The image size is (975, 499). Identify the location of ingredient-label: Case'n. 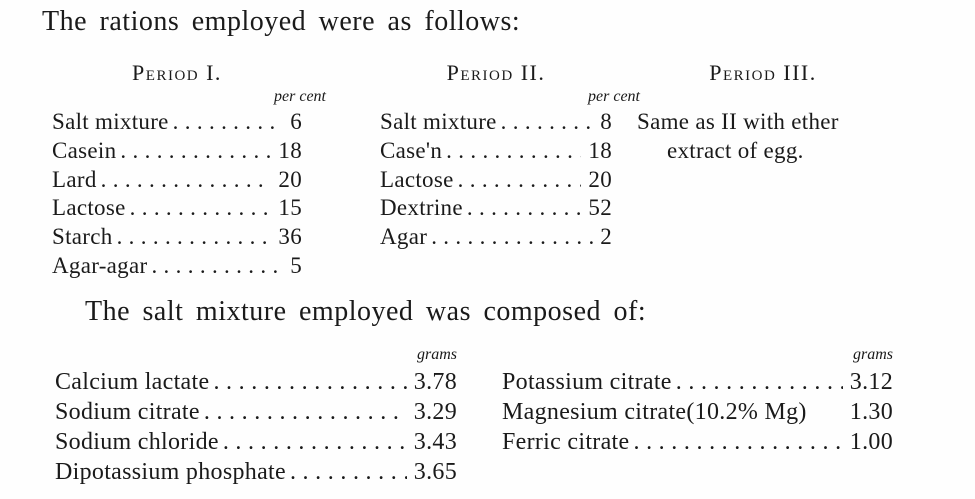
(411, 150).